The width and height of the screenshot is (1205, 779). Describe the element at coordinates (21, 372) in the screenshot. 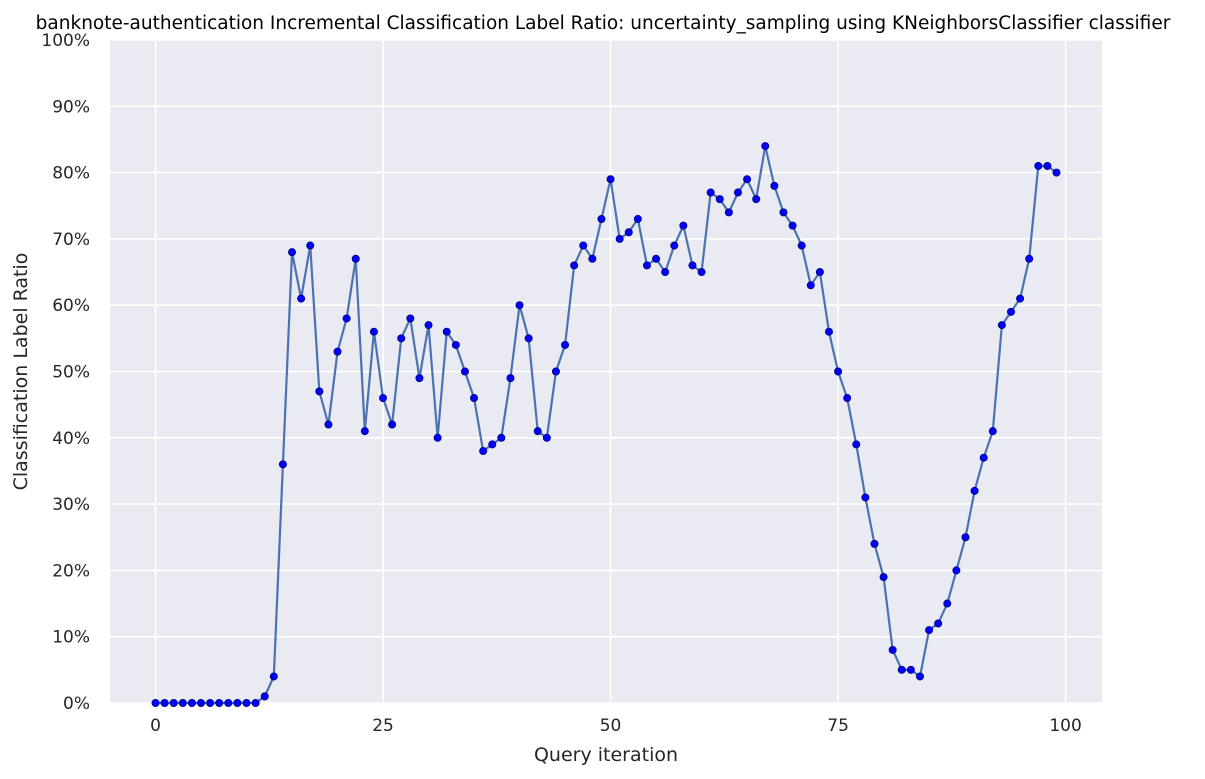

I see `y-axis-title: Classification Label Ratio` at that location.